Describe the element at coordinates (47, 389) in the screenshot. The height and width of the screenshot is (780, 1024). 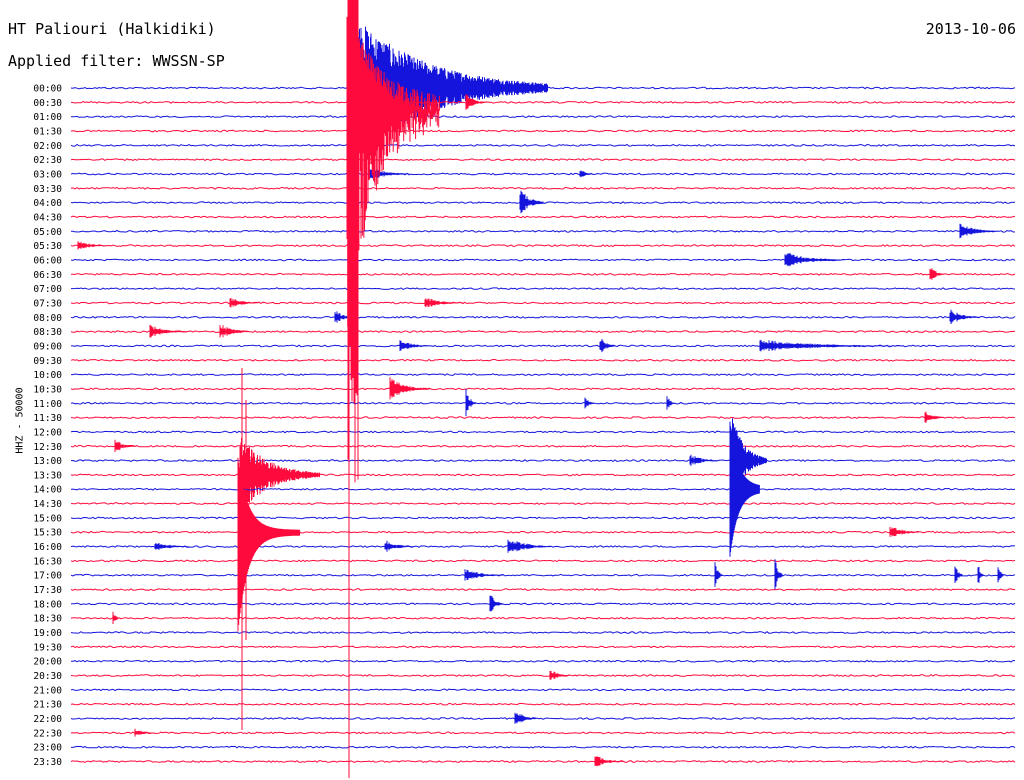
I see `row-tick-label: 10:30` at that location.